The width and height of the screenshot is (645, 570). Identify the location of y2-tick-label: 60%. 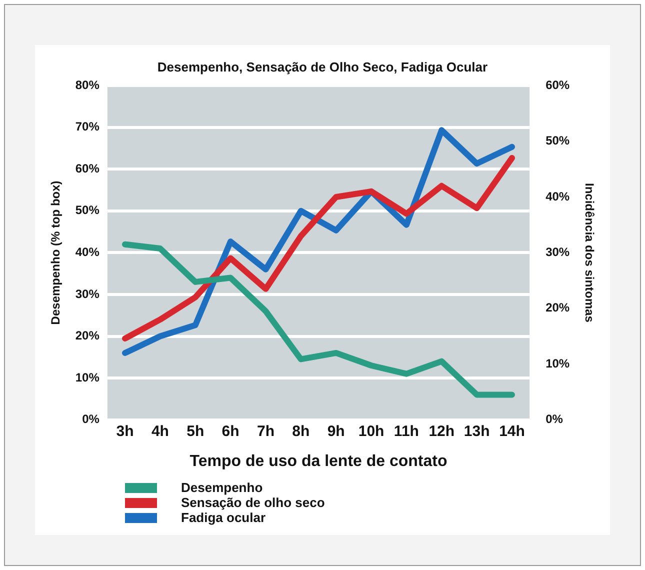
(558, 85).